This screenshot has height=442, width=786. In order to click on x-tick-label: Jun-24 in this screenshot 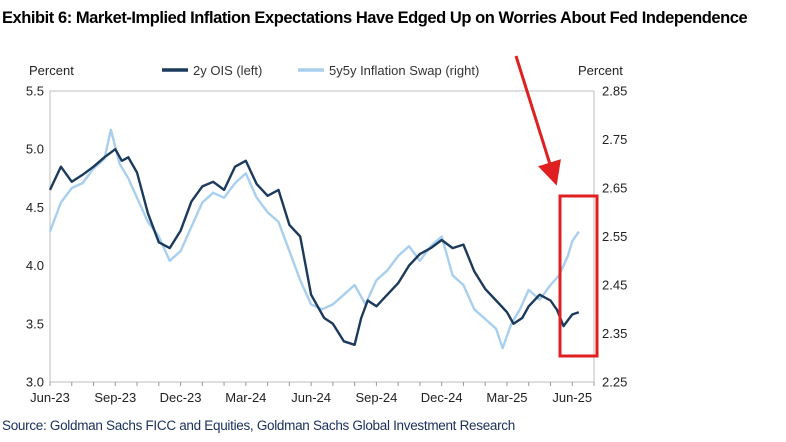, I will do `click(311, 397)`.